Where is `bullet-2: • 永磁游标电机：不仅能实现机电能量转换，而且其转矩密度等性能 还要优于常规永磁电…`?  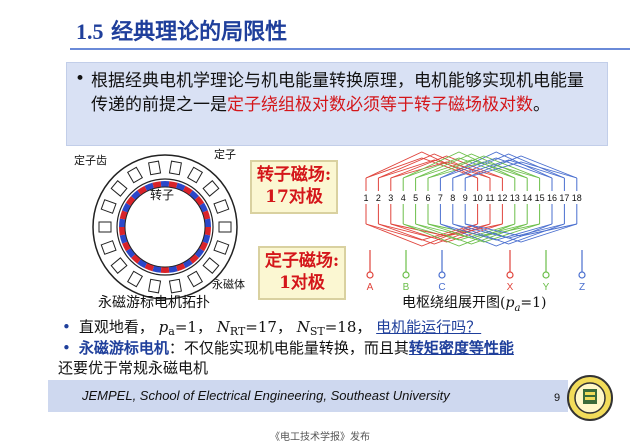 bullet-2: • 永磁游标电机：不仅能实现机电能量转换，而且其转矩密度等性能 还要优于常规永磁电… is located at coordinates (286, 358).